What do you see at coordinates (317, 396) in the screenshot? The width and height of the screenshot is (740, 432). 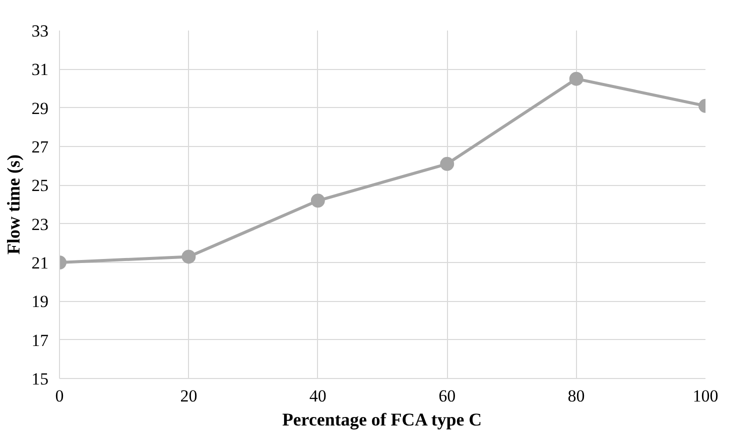 I see `x-tick-label: 40` at bounding box center [317, 396].